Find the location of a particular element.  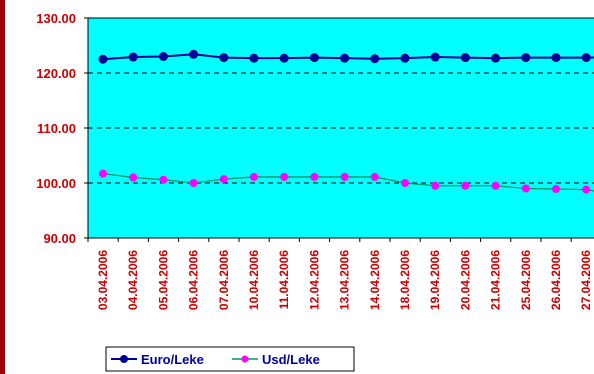

legend-label-euro: Euro/Leke is located at coordinates (172, 359).